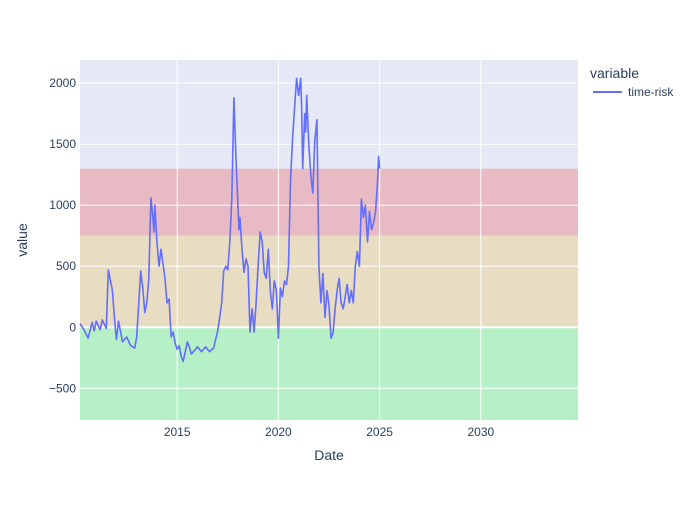 This screenshot has height=505, width=700. Describe the element at coordinates (480, 432) in the screenshot. I see `x-tick-label: 2030` at that location.